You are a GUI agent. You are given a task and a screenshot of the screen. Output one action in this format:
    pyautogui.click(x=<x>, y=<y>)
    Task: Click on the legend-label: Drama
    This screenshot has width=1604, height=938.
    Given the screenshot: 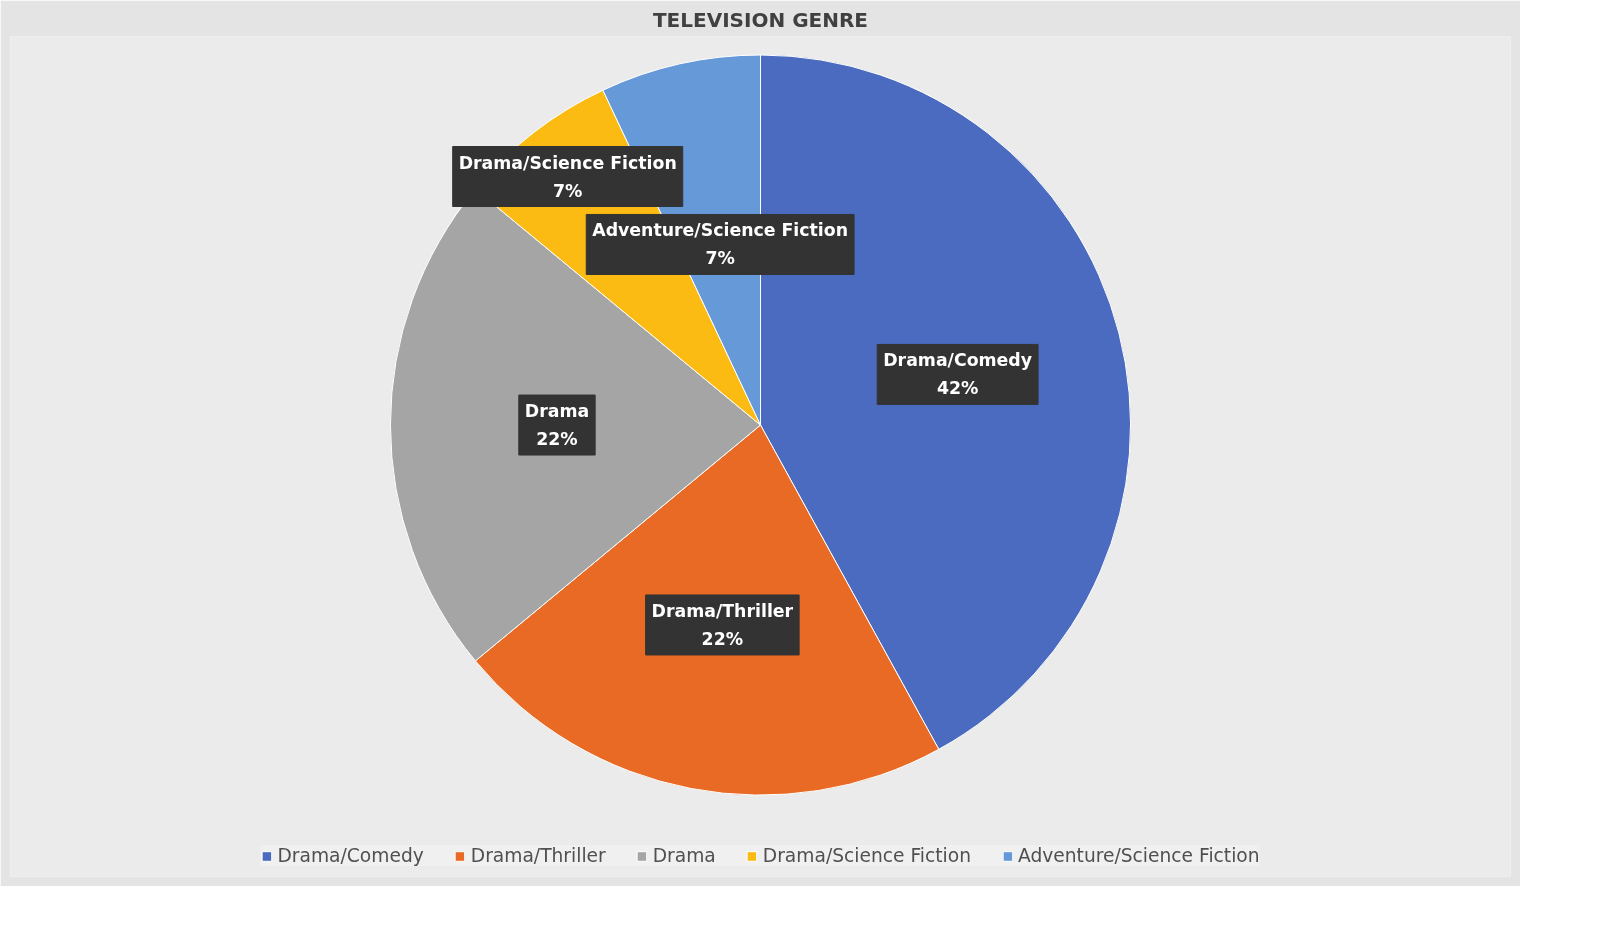 What is the action you would take?
    pyautogui.click(x=684, y=855)
    